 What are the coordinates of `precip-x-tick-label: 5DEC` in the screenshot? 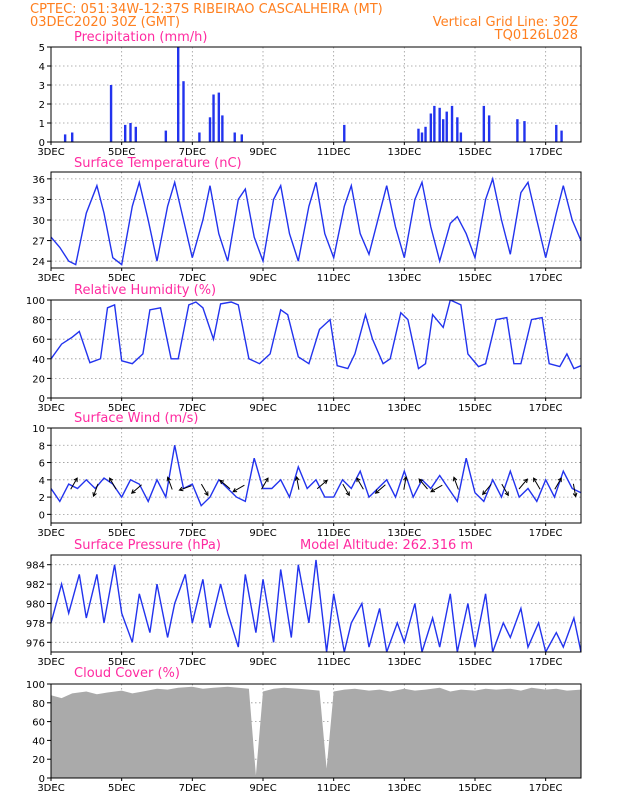 It's located at (121, 152).